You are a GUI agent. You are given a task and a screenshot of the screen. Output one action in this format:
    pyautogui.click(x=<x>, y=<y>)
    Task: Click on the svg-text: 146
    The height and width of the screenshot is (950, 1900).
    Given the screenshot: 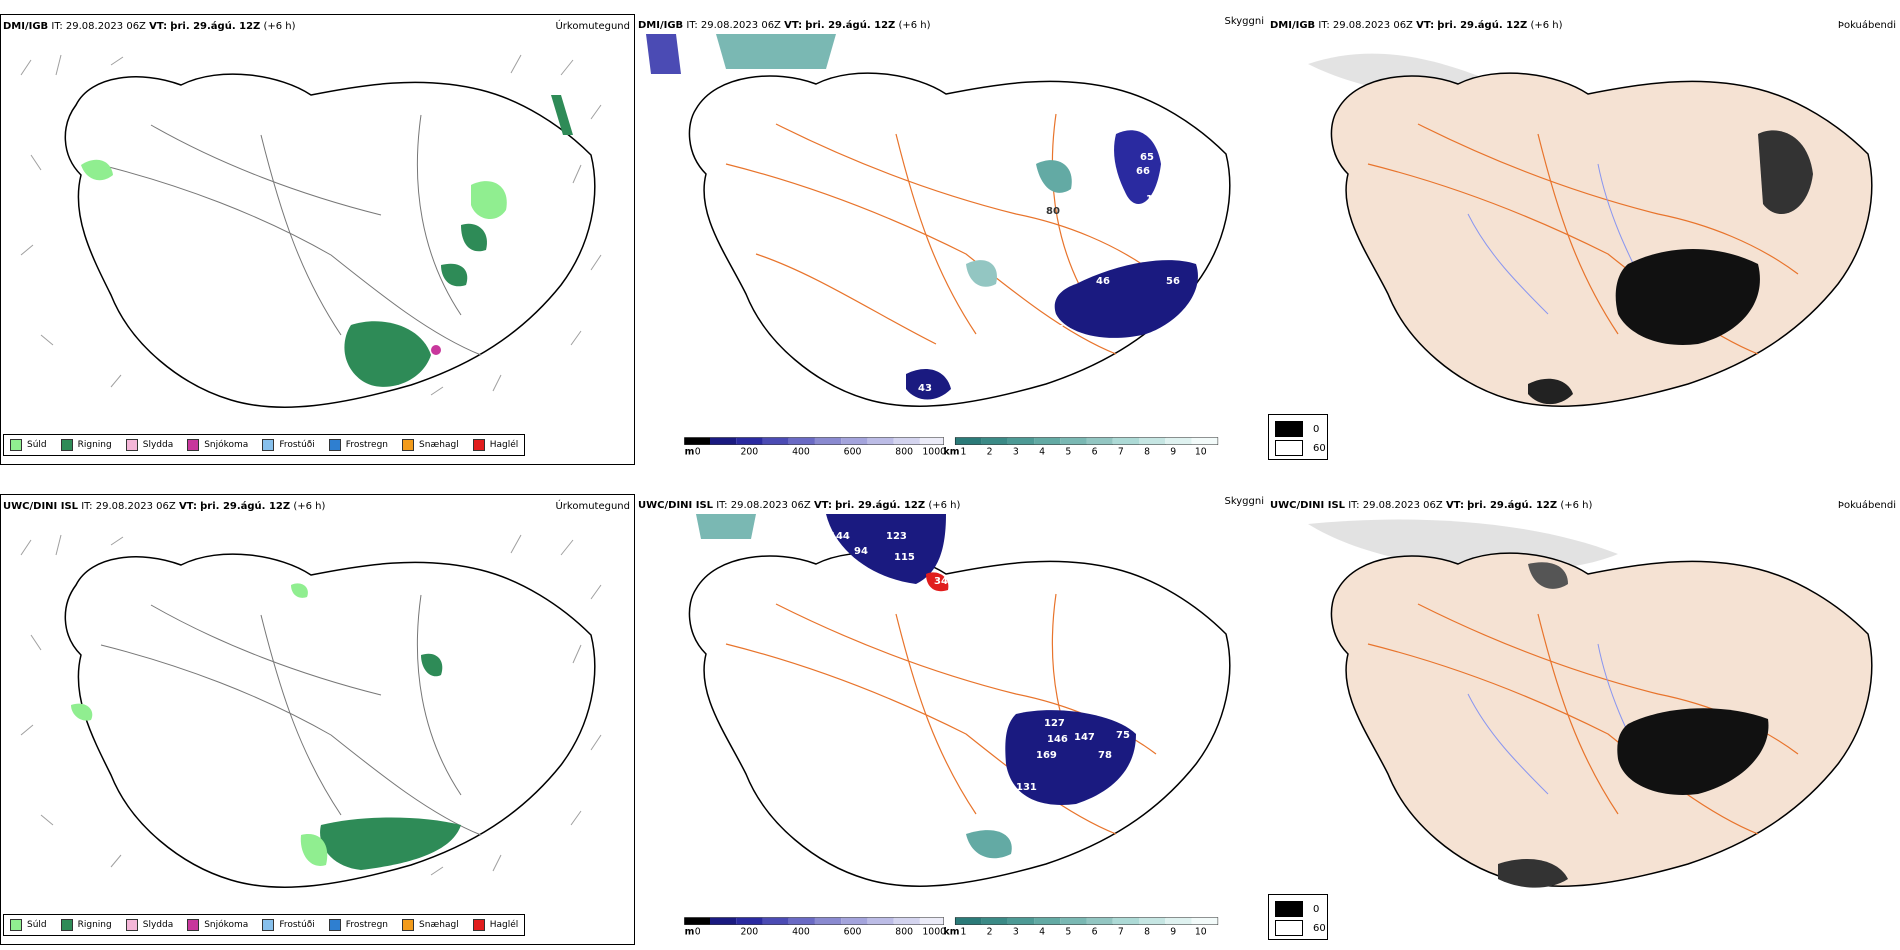 What is the action you would take?
    pyautogui.click(x=1057, y=739)
    